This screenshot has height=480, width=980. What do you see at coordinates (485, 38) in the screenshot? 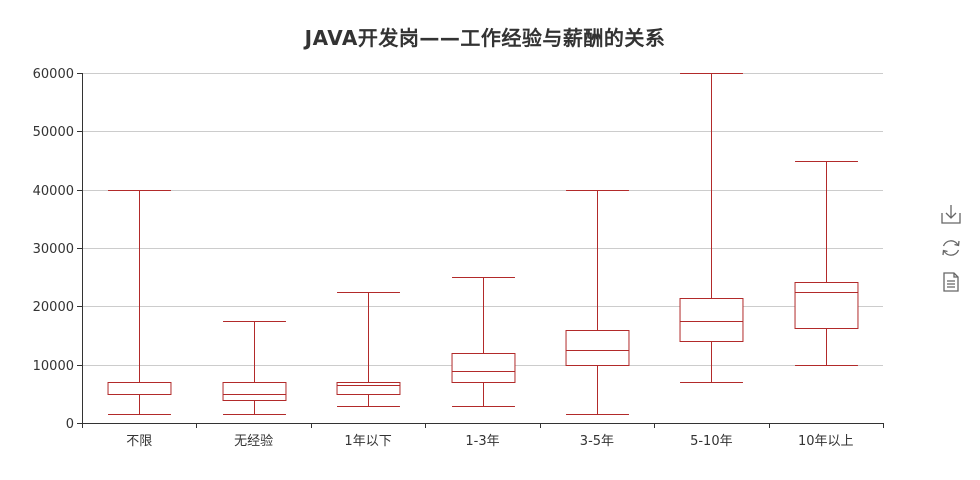
I see `chart-title: JAVA开发岗——工作经验与薪酬的关系` at bounding box center [485, 38].